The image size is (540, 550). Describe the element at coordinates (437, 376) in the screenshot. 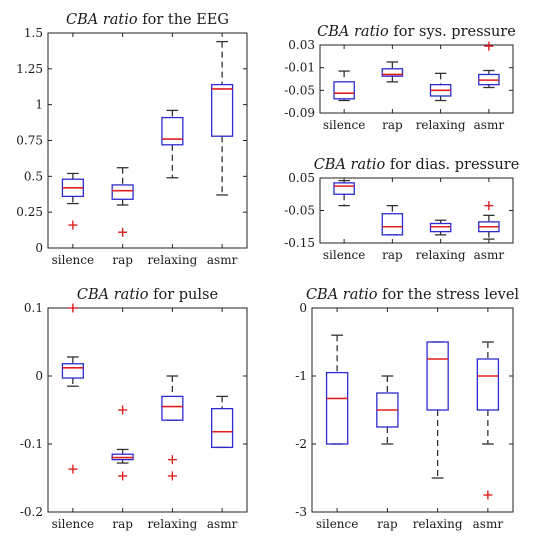

I see `panel5-box-relaxing` at that location.